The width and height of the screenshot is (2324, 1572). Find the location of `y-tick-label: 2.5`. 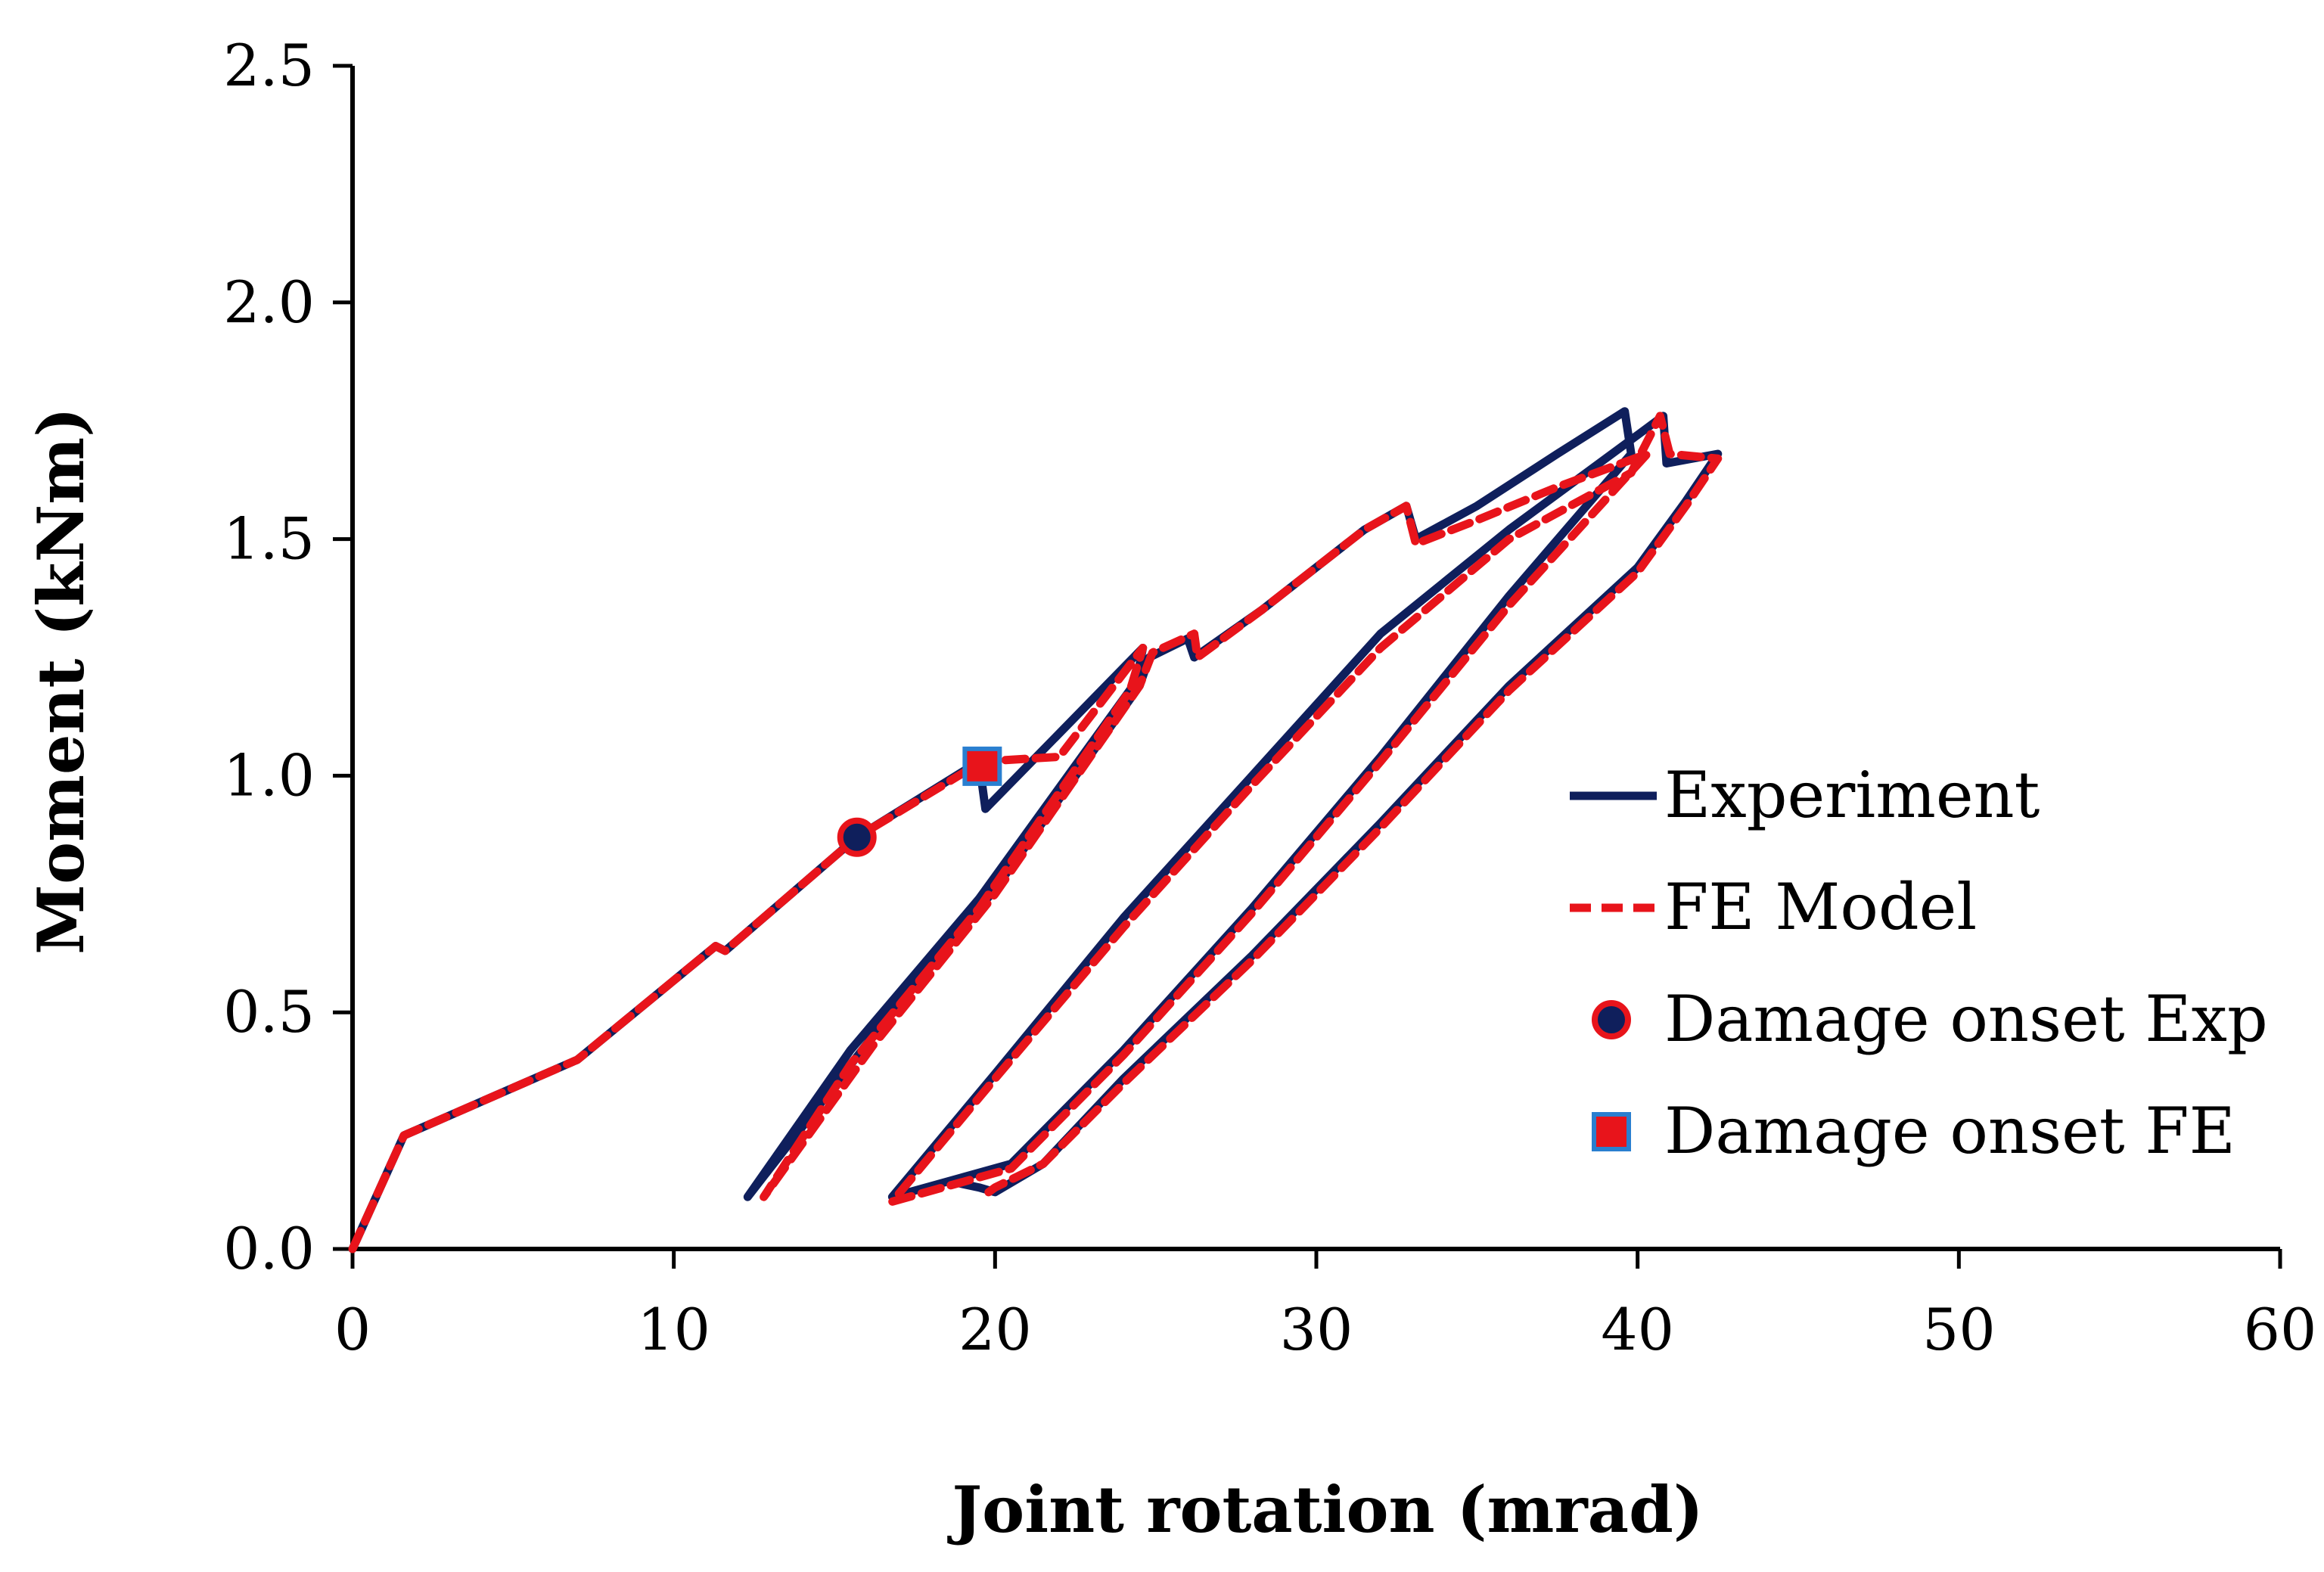

y-tick-label: 2.5 is located at coordinates (269, 66).